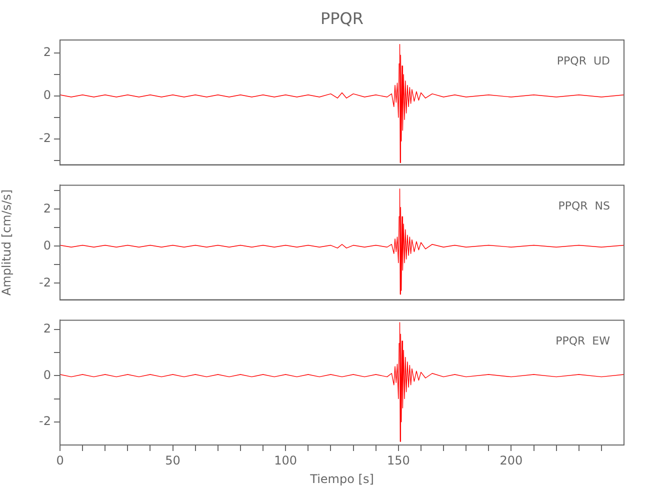 This screenshot has height=500, width=650. I want to click on x-tick-label: 200, so click(511, 460).